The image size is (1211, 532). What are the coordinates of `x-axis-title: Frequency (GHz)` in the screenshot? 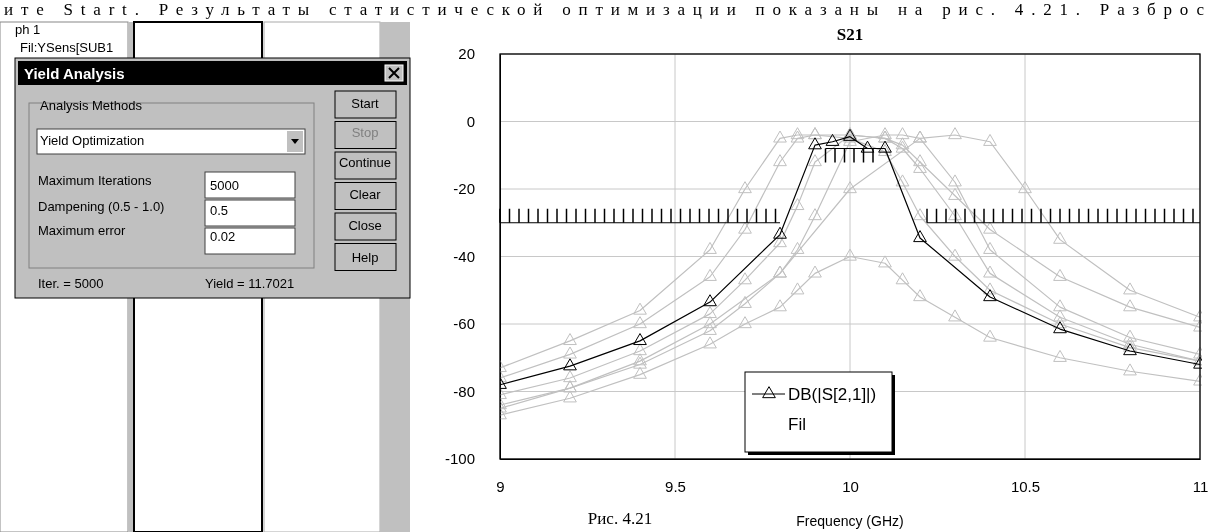 It's located at (850, 521).